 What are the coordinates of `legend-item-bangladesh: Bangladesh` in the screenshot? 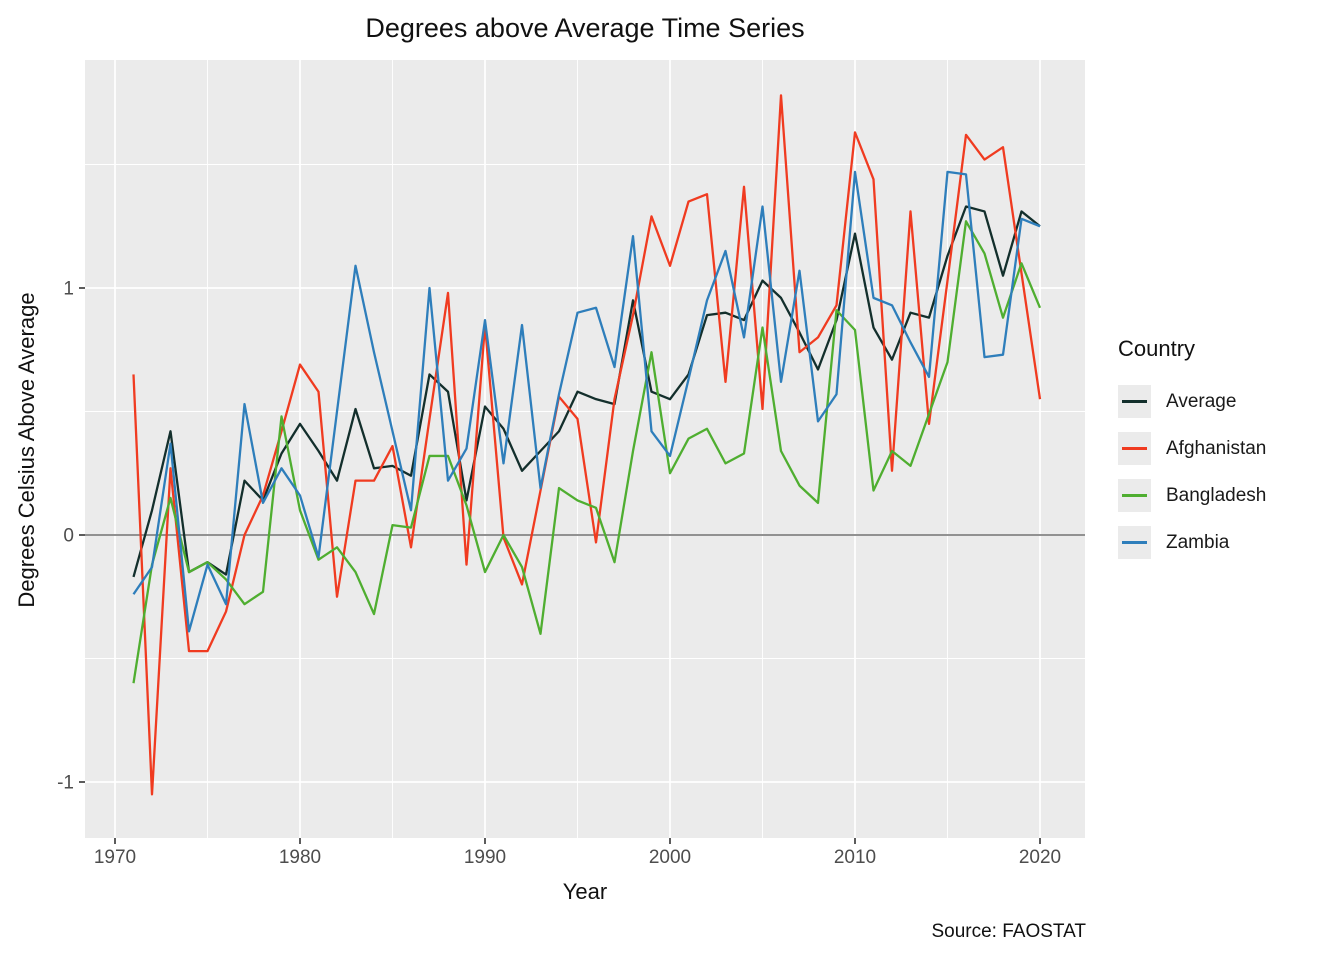 It's located at (1231, 495).